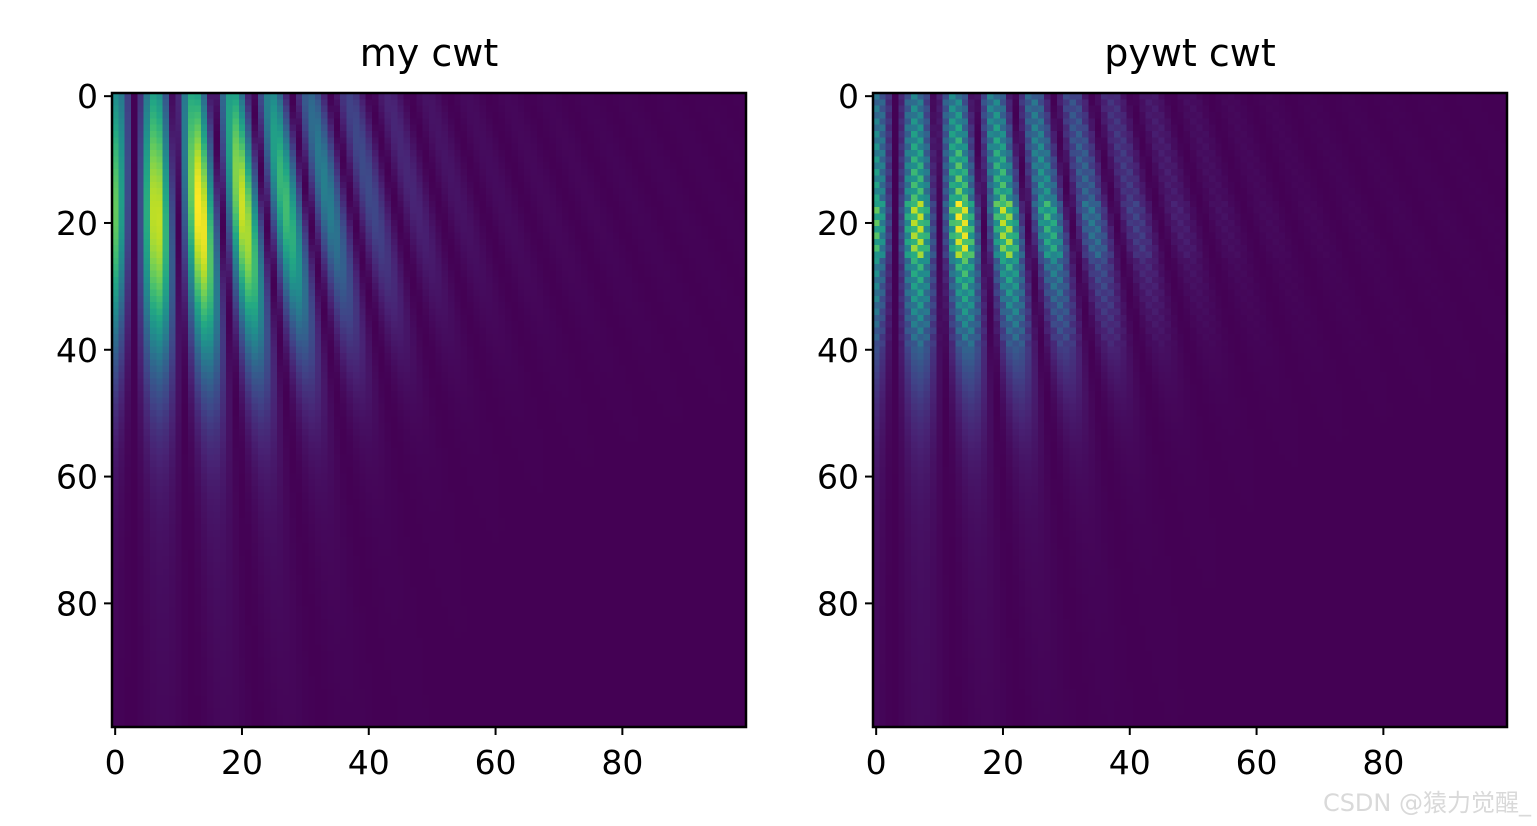 The image size is (1537, 826). I want to click on y-ticks-pywt-cwt: 0 20 40 60 80, so click(845, 350).